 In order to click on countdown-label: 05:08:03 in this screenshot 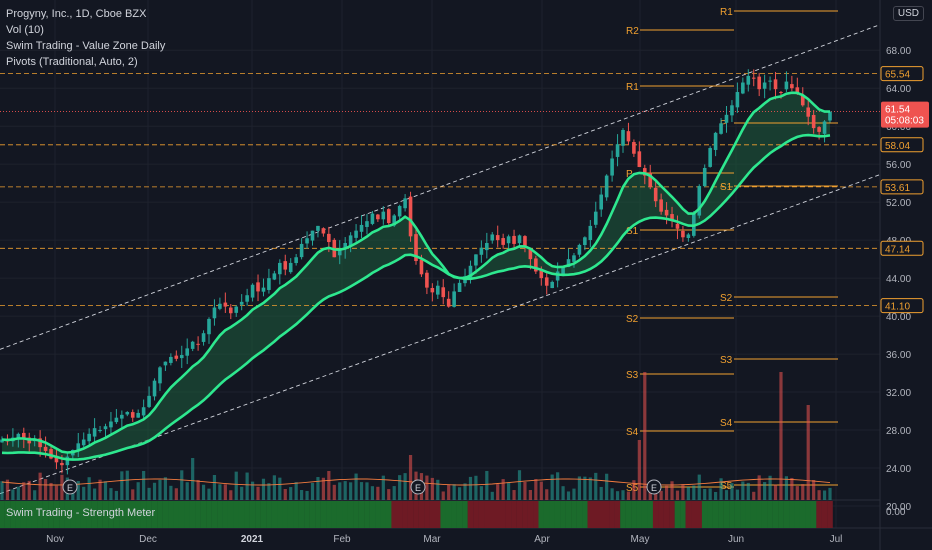, I will do `click(904, 121)`.